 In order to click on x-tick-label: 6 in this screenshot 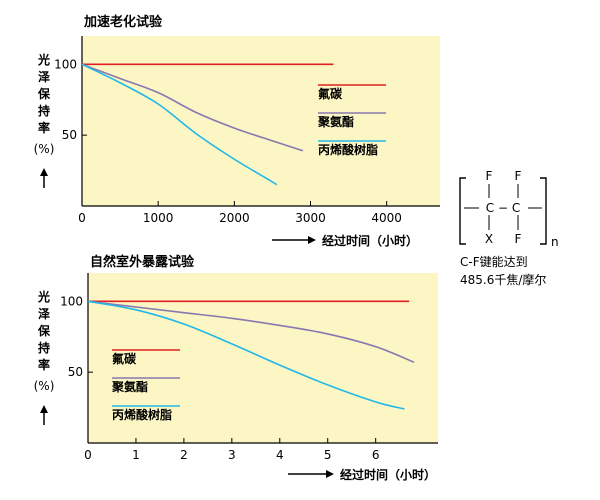, I will do `click(376, 455)`.